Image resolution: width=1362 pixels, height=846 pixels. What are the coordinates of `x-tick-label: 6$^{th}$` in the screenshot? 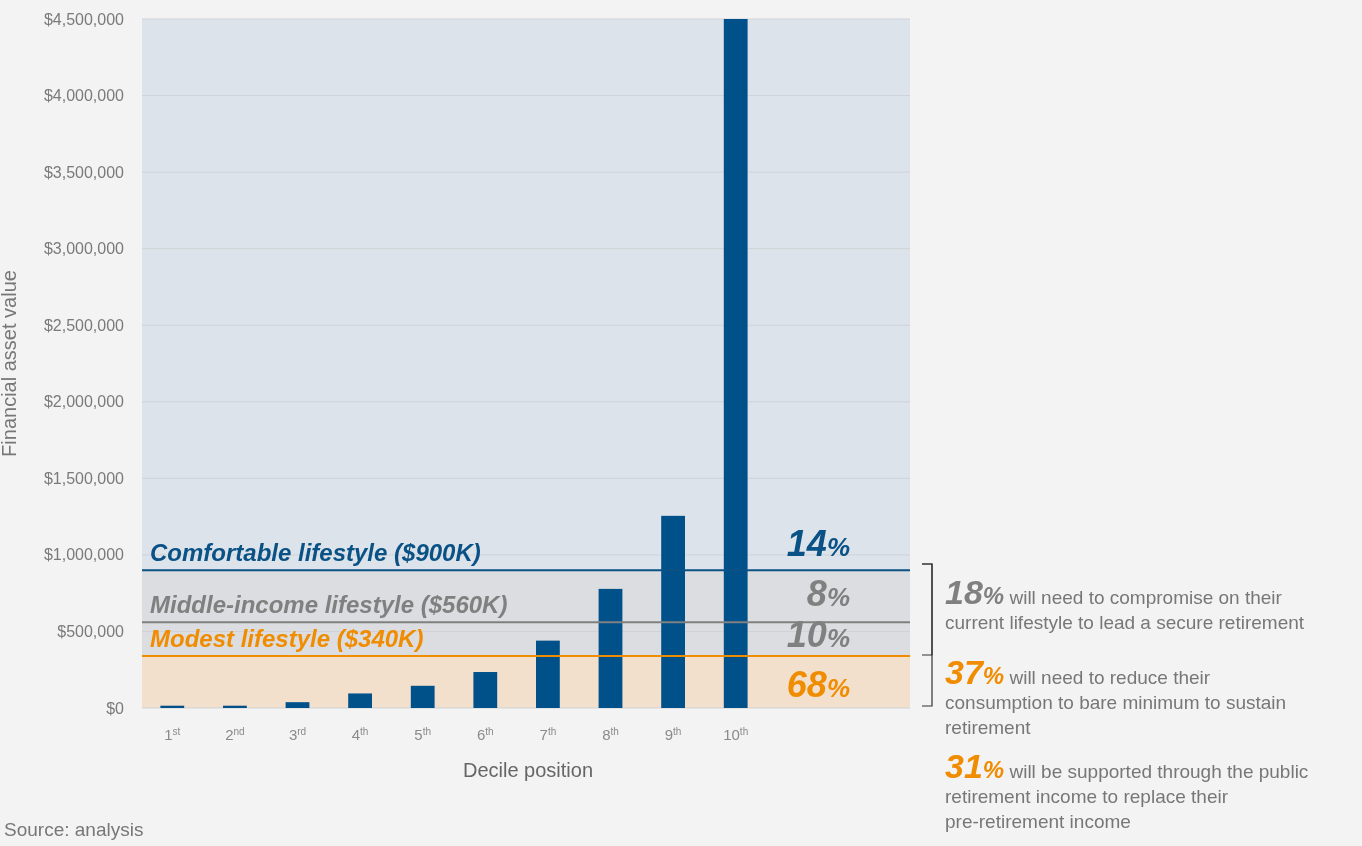 It's located at (485, 734).